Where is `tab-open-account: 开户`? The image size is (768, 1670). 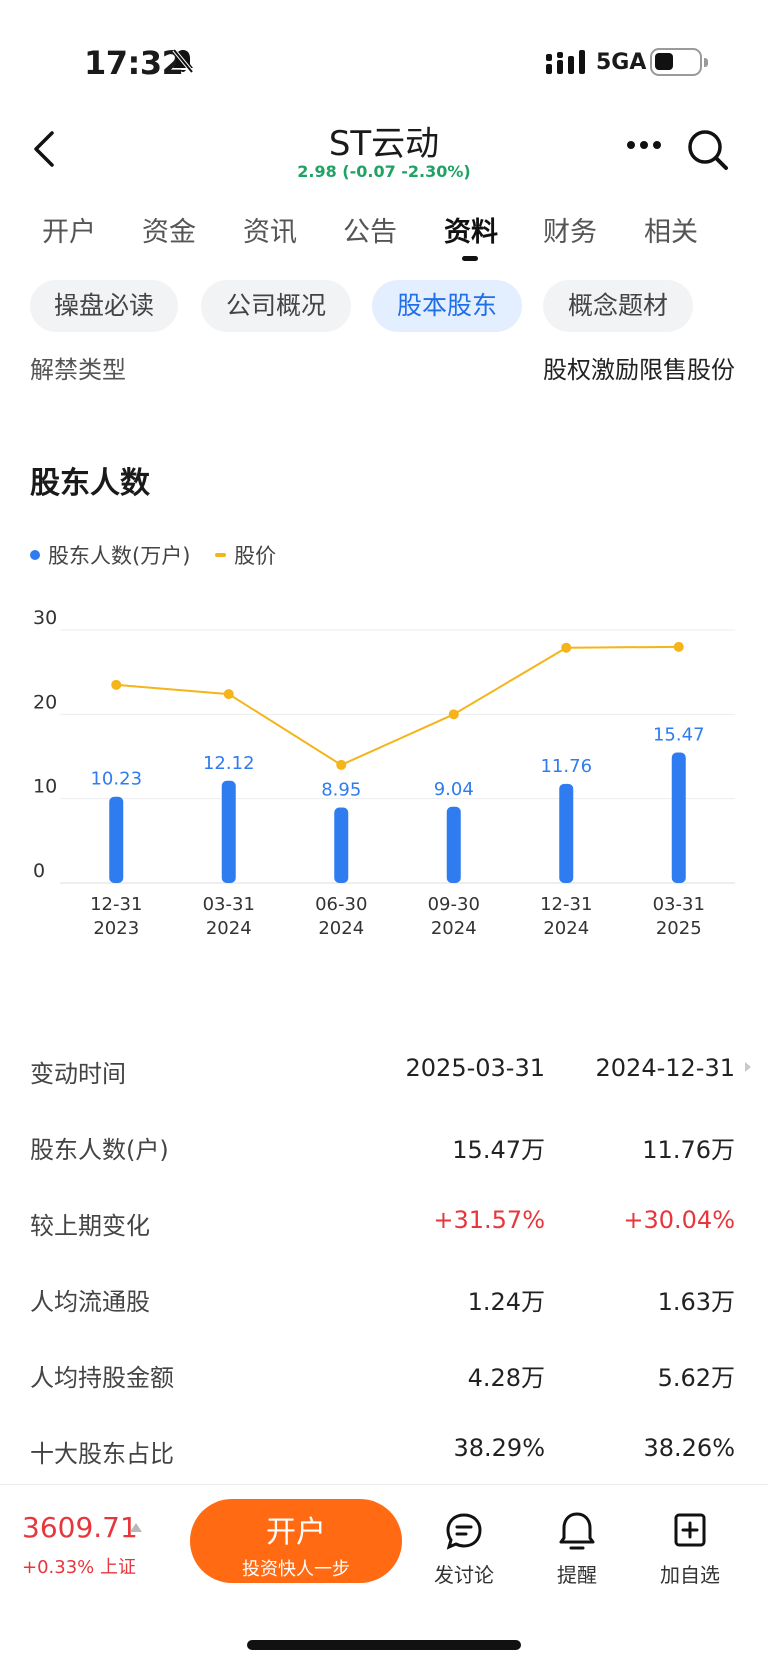
tab-open-account: 开户 is located at coordinates (69, 232).